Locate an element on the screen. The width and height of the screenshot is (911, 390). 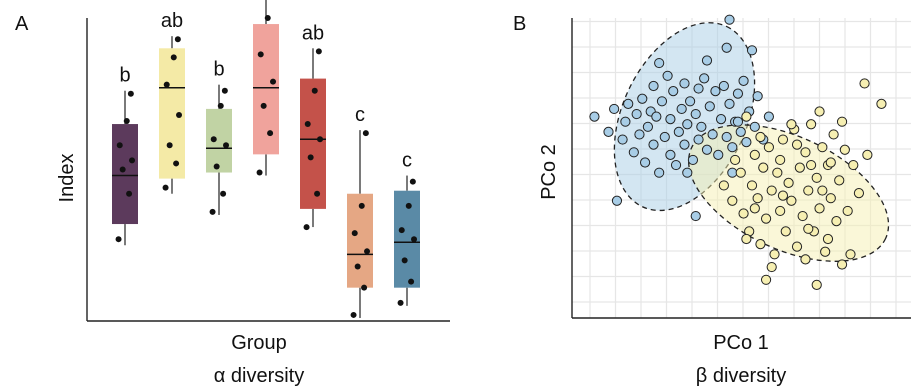
panel-a-letter: A is located at coordinates (22, 24).